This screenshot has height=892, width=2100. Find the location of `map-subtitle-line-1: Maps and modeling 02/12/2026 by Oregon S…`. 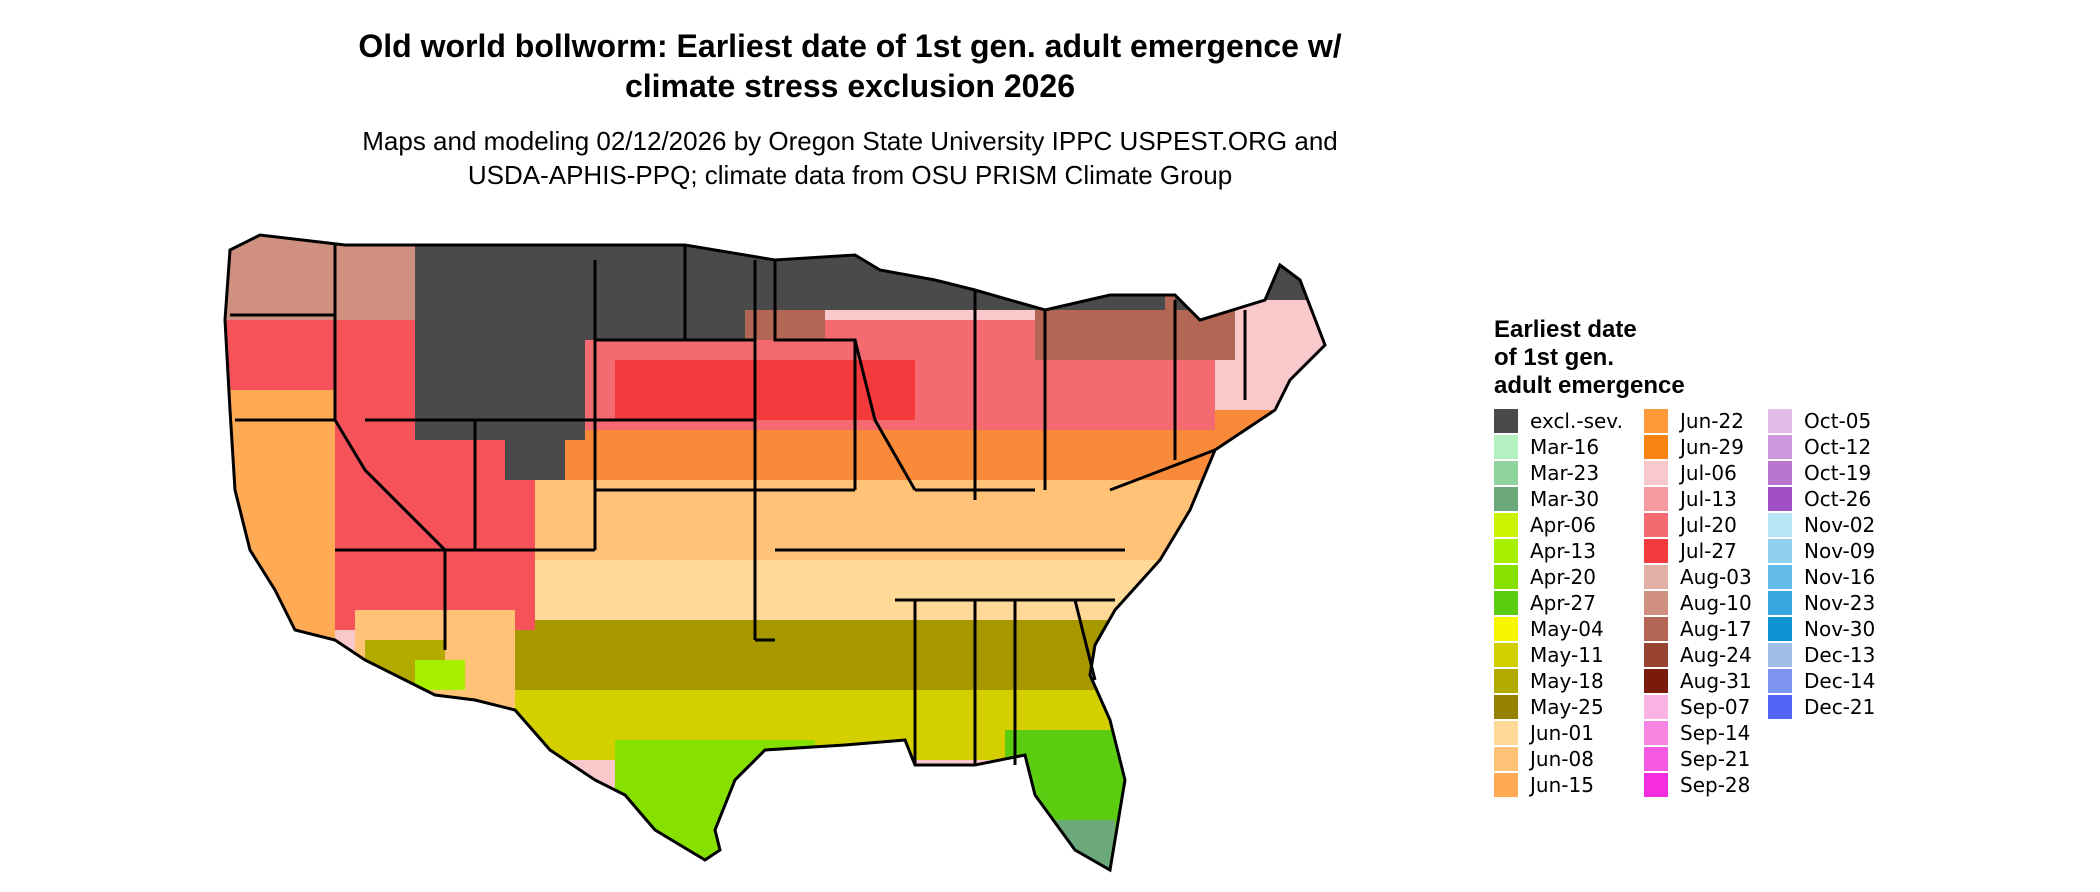

map-subtitle-line-1: Maps and modeling 02/12/2026 by Oregon S… is located at coordinates (850, 141).